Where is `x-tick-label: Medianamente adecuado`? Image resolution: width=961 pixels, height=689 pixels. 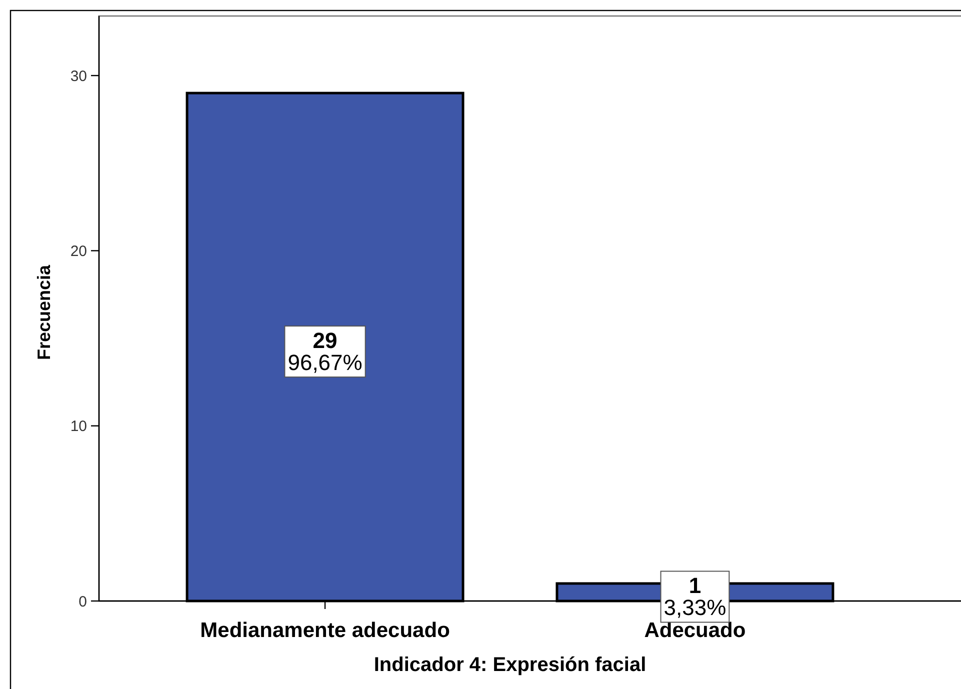 x-tick-label: Medianamente adecuado is located at coordinates (325, 630).